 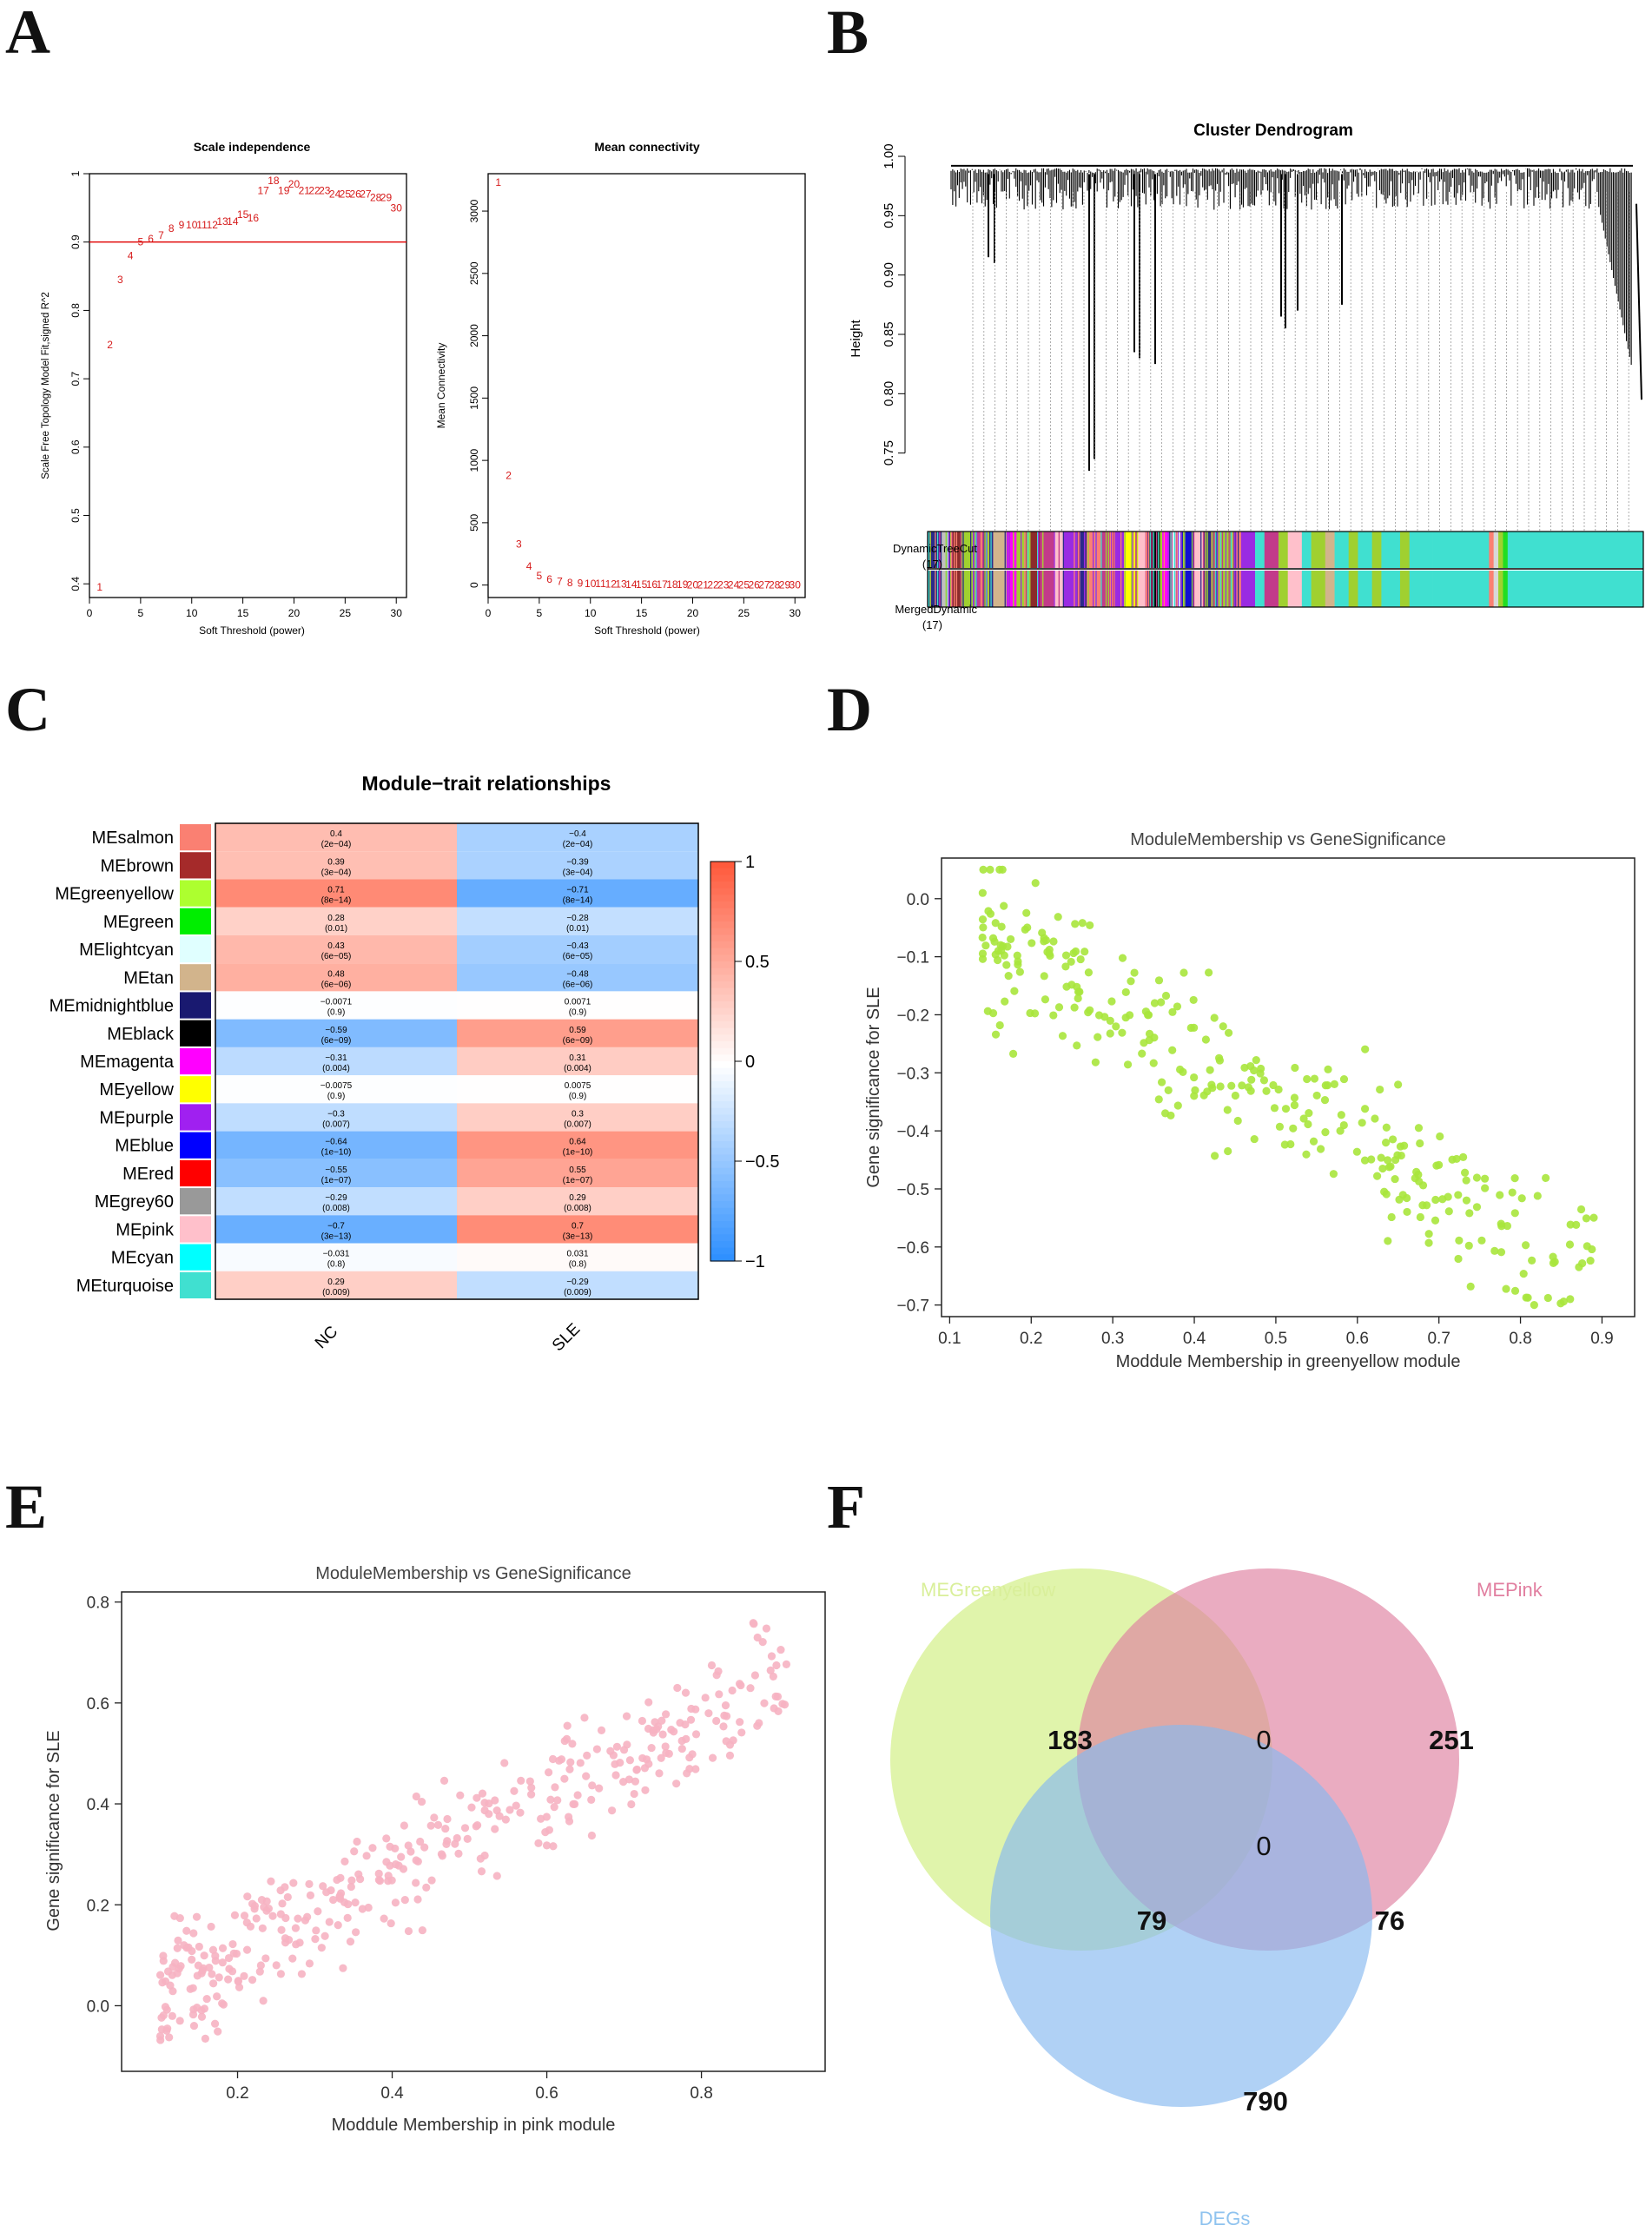 I want to click on cell-pvalue: (1e−07), so click(x=578, y=1181).